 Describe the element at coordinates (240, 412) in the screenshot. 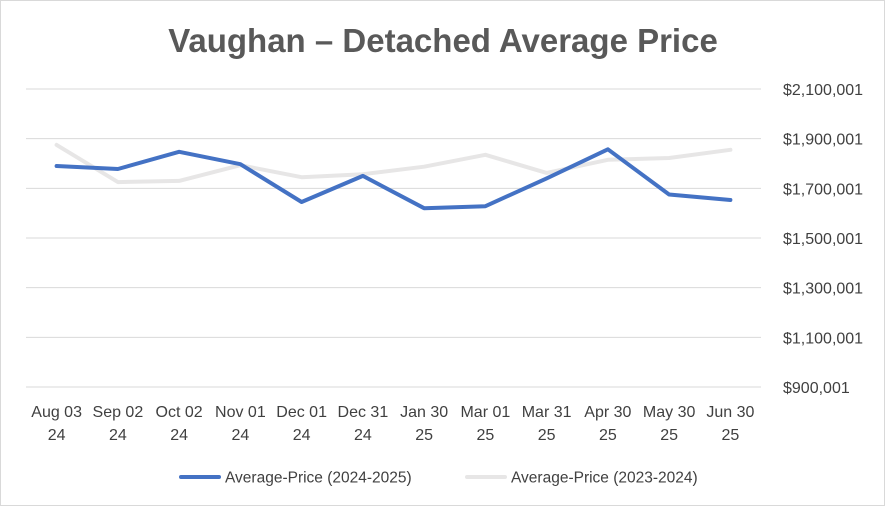

I see `x-tick-label: Nov 01` at that location.